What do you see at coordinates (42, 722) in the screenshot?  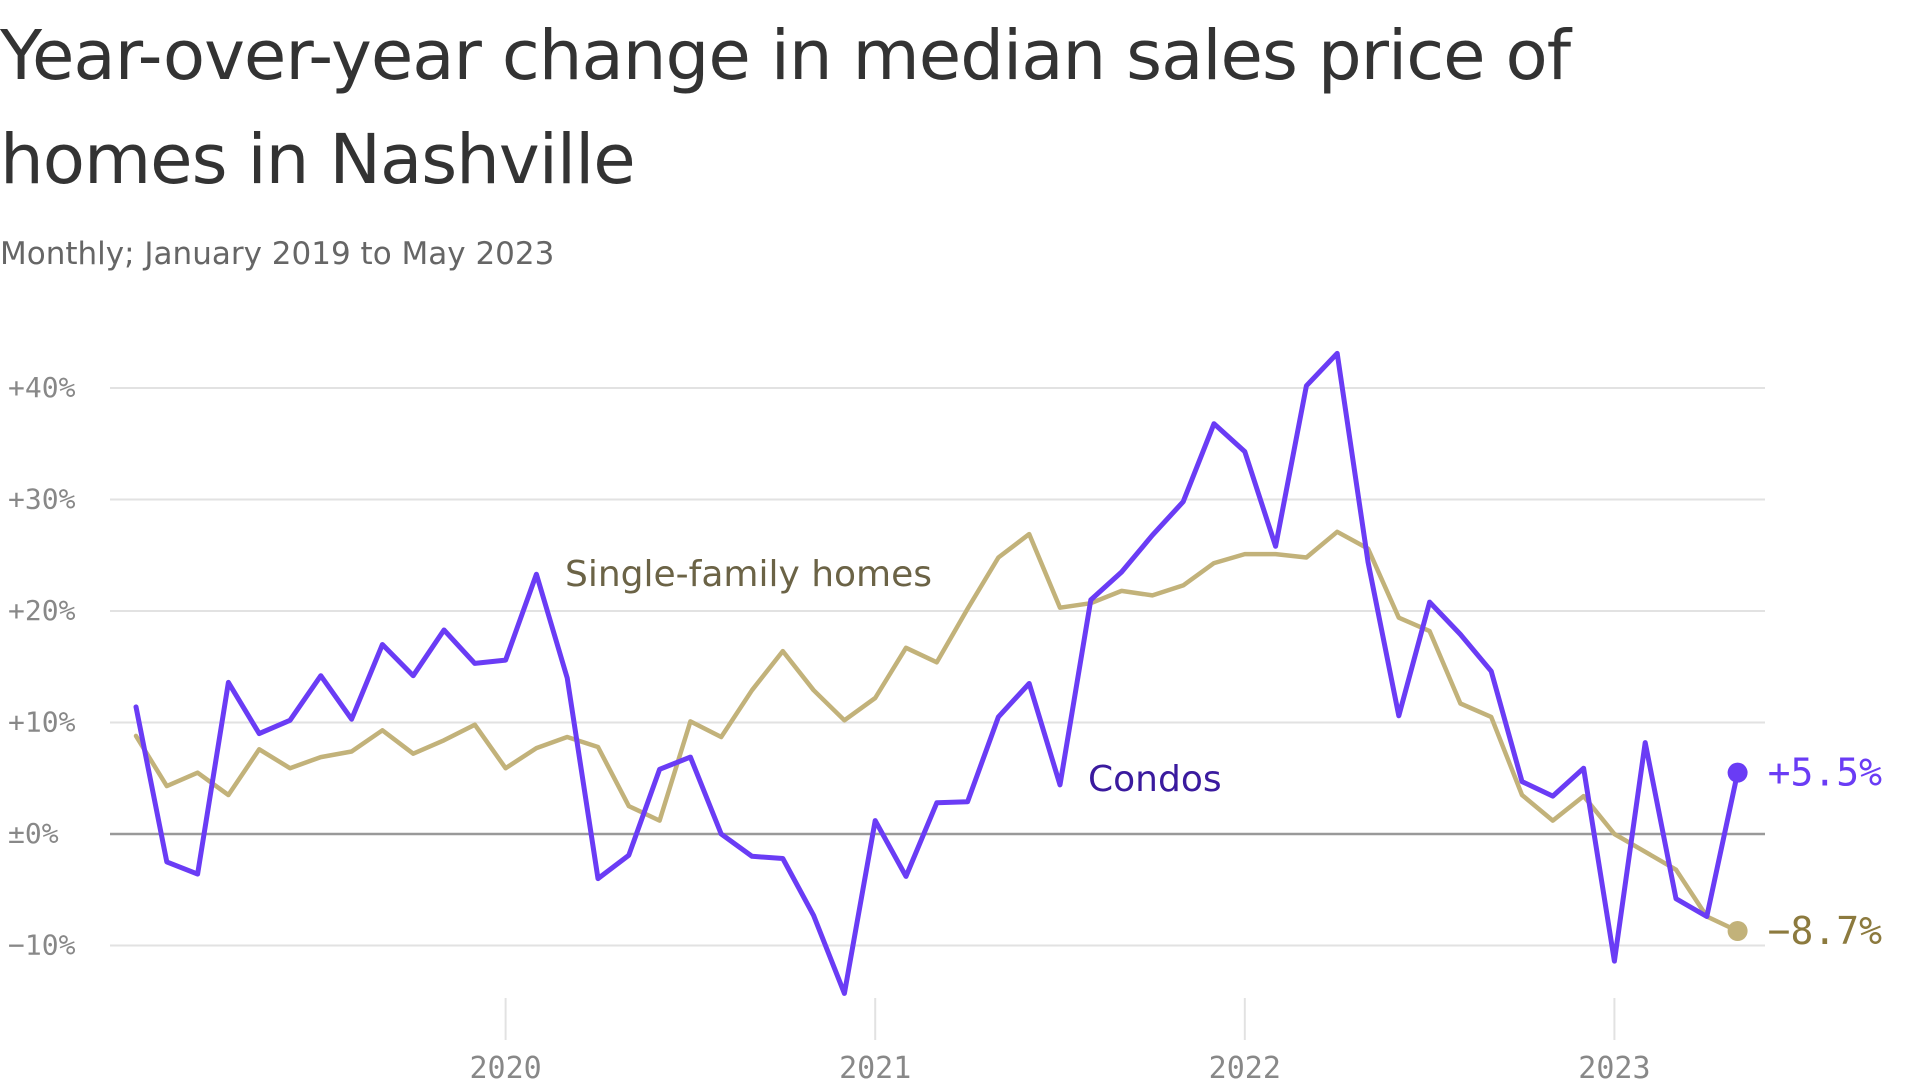 I see `y-tick-label: +10%` at bounding box center [42, 722].